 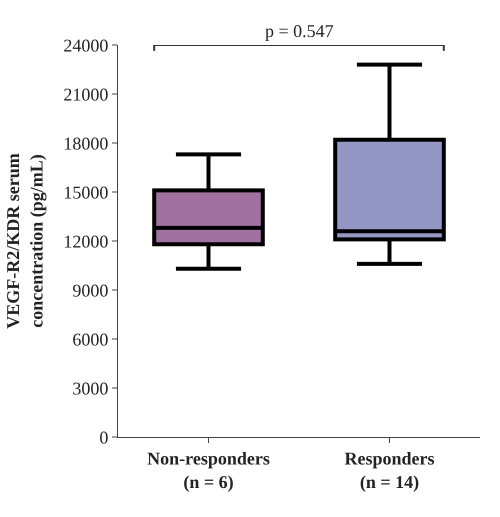 I want to click on text: p = 0.547, so click(x=299, y=31).